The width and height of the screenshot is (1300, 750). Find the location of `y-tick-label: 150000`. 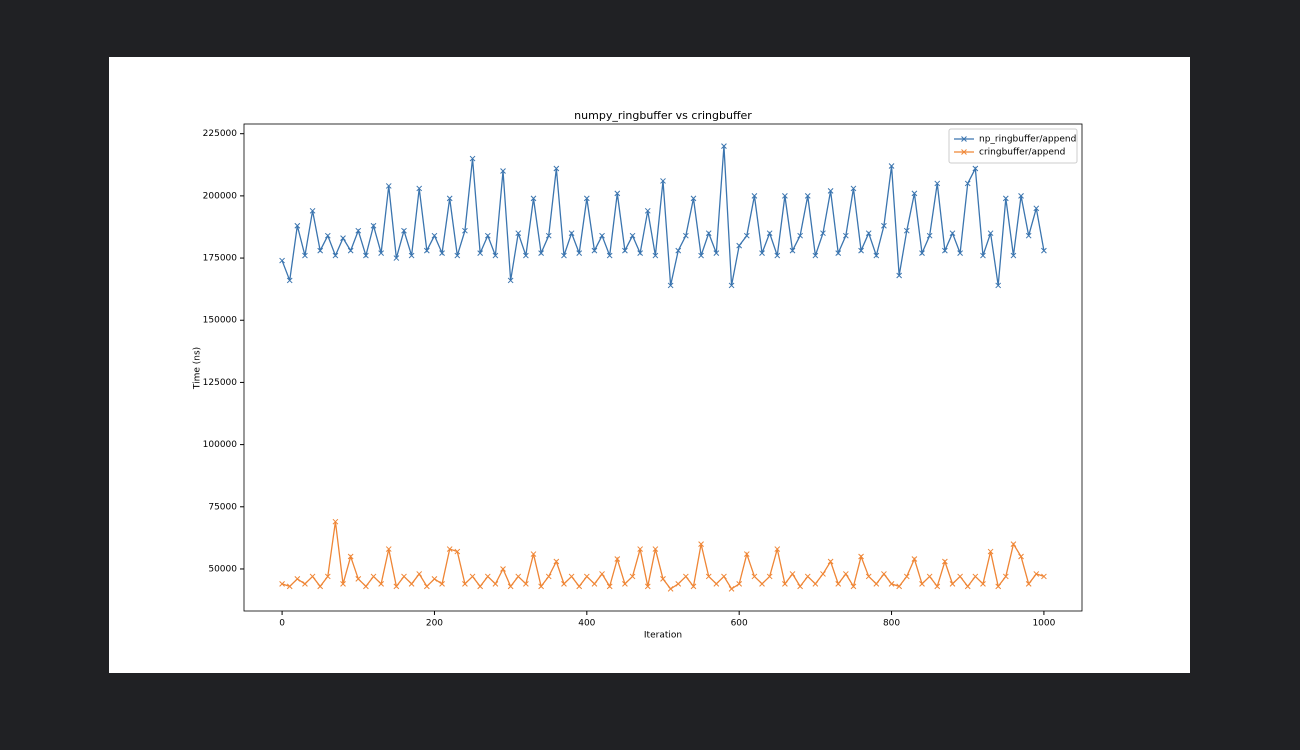

y-tick-label: 150000 is located at coordinates (220, 321).